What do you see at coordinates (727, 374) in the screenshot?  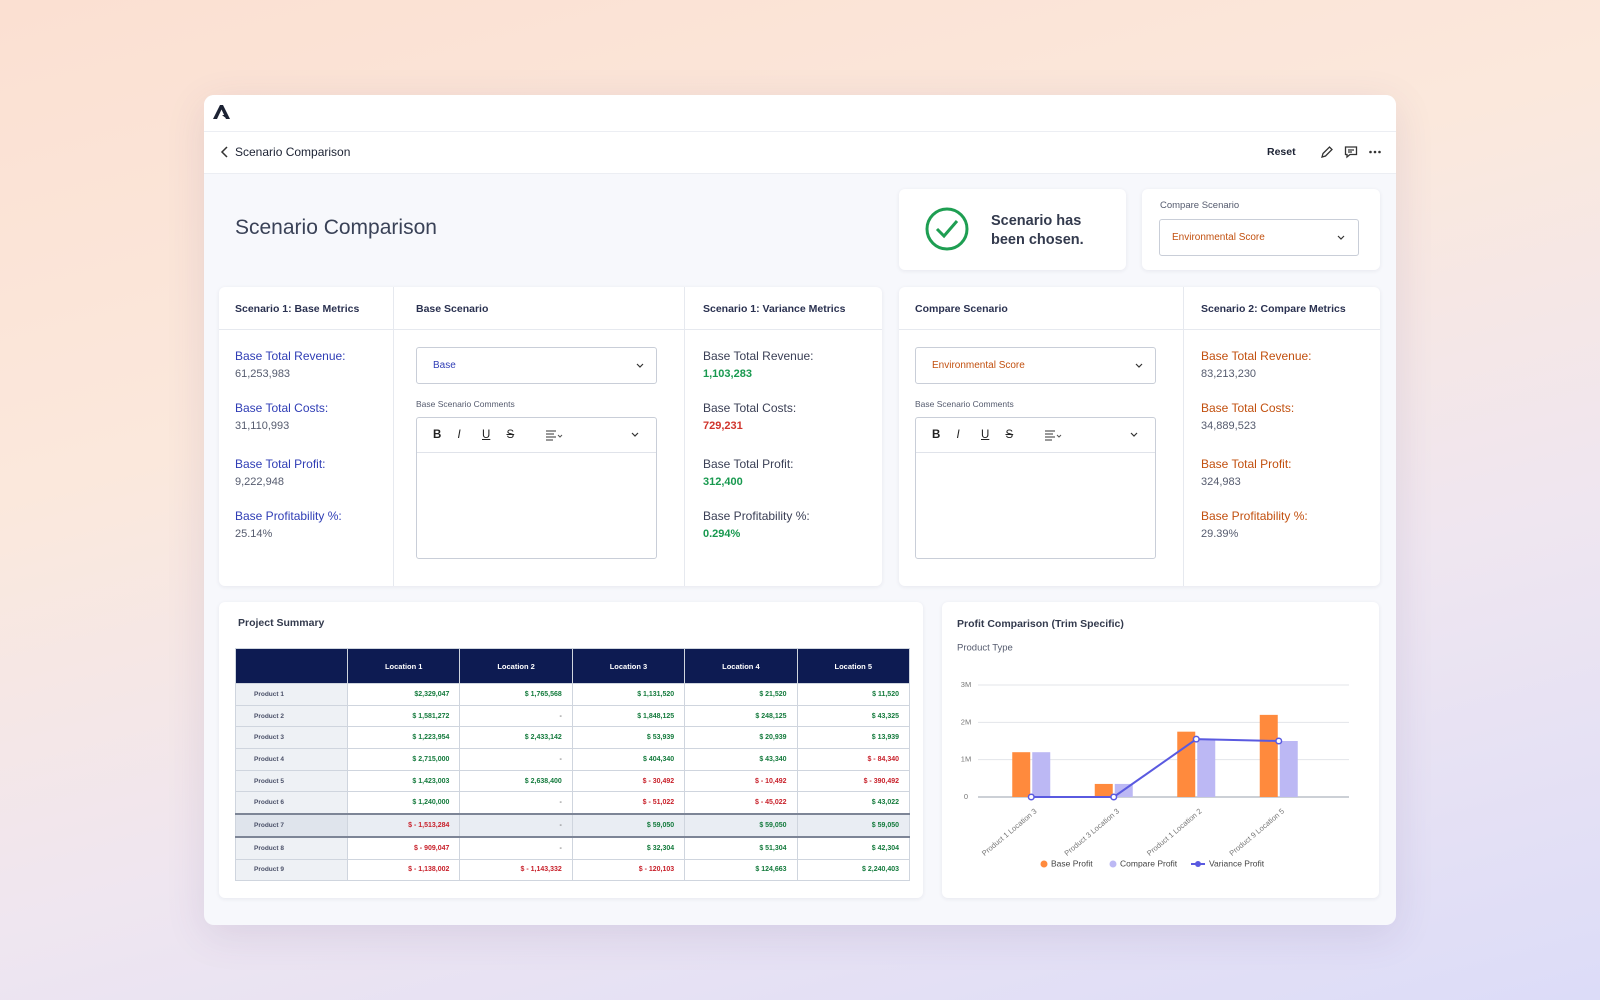 I see `metric-value: 1,103,283` at bounding box center [727, 374].